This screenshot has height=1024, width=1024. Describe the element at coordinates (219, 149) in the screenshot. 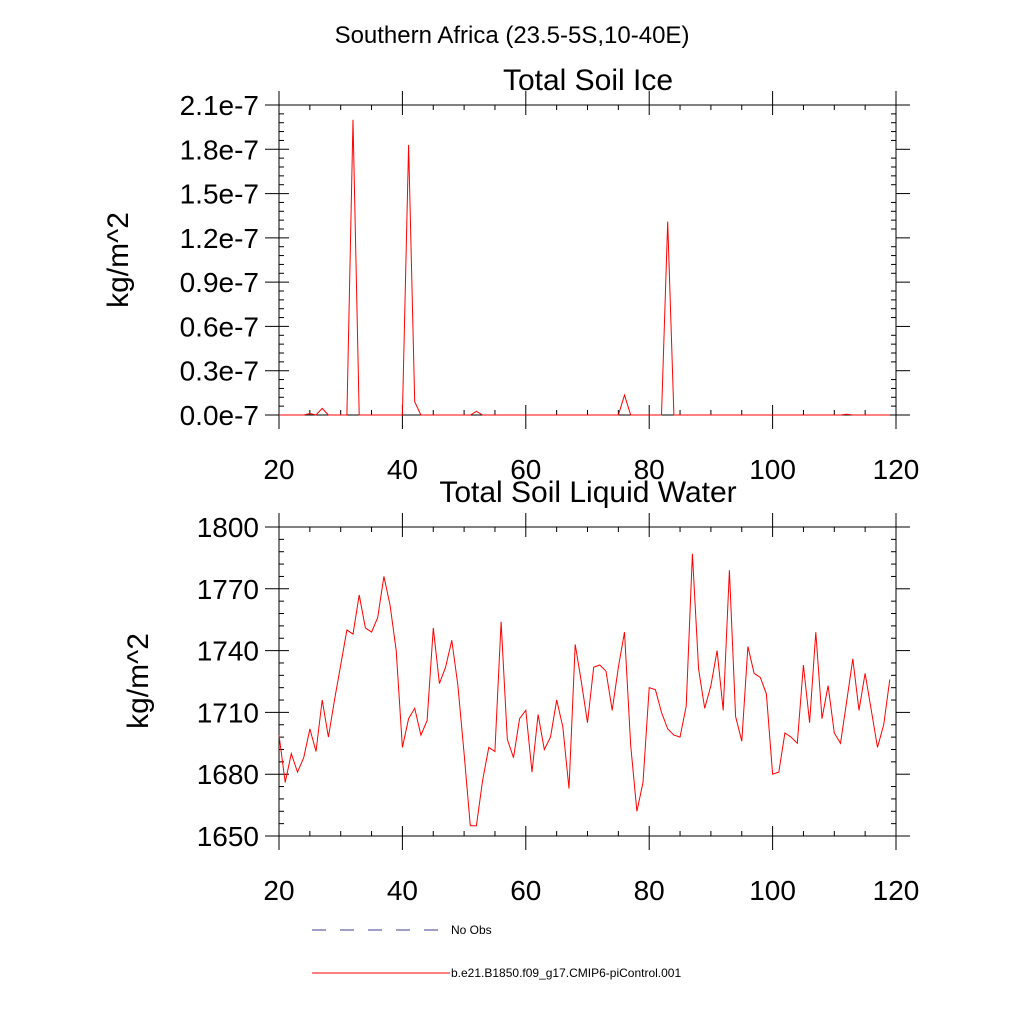

I see `y-tick-label: 1.8e-7` at that location.